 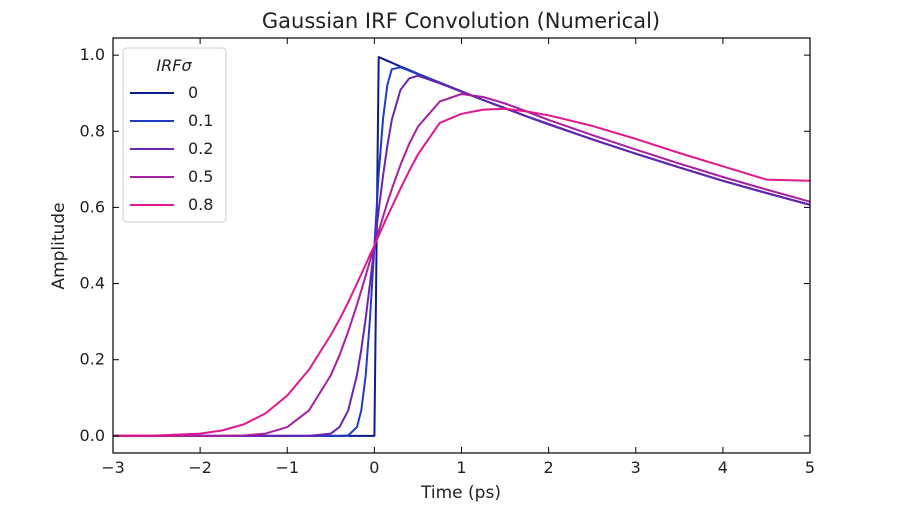 What do you see at coordinates (171, 148) in the screenshot?
I see `legend-items: 0 0.1 0.2 0.5 0.8` at bounding box center [171, 148].